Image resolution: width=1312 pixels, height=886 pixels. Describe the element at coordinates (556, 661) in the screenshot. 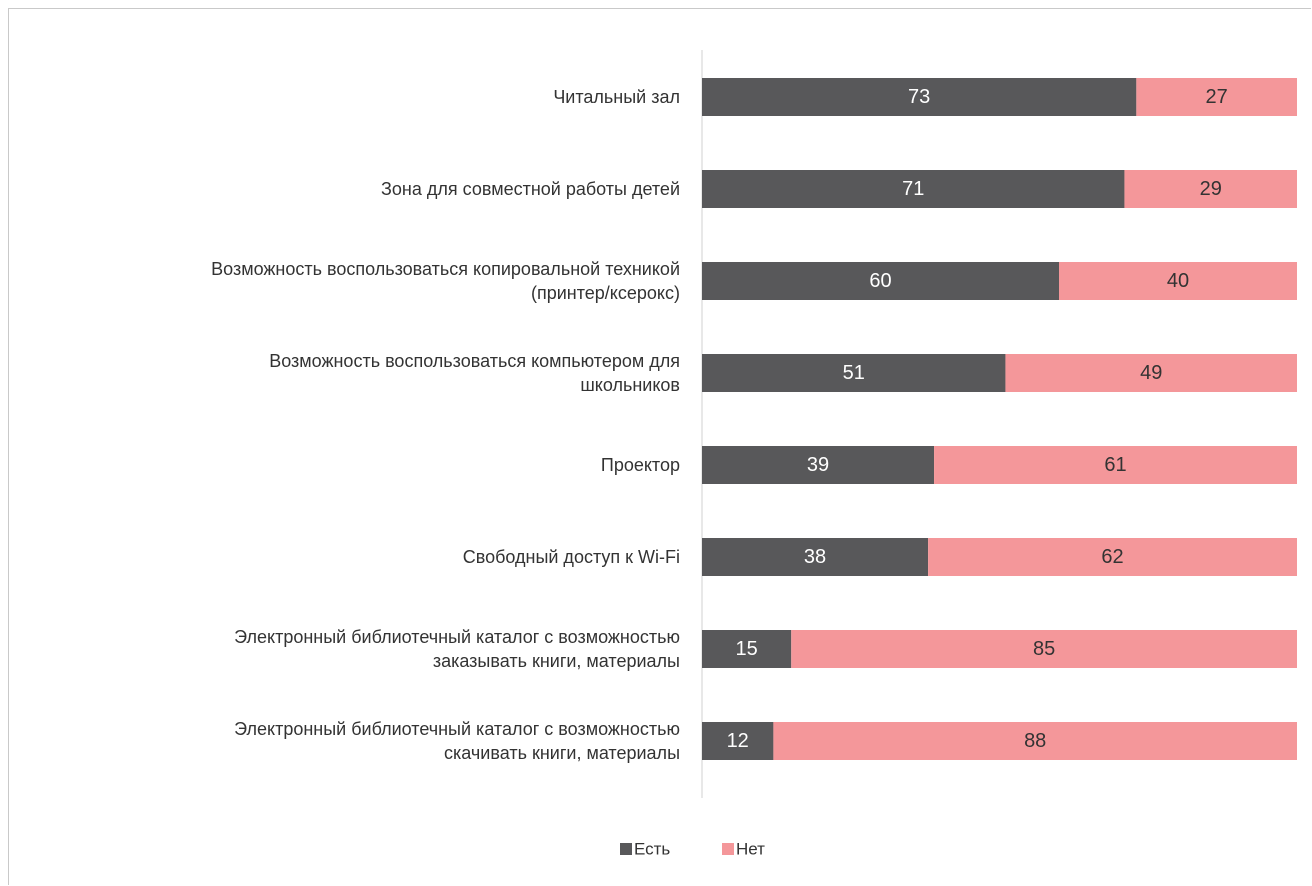

I see `category-label: заказывать книги, материалы` at that location.